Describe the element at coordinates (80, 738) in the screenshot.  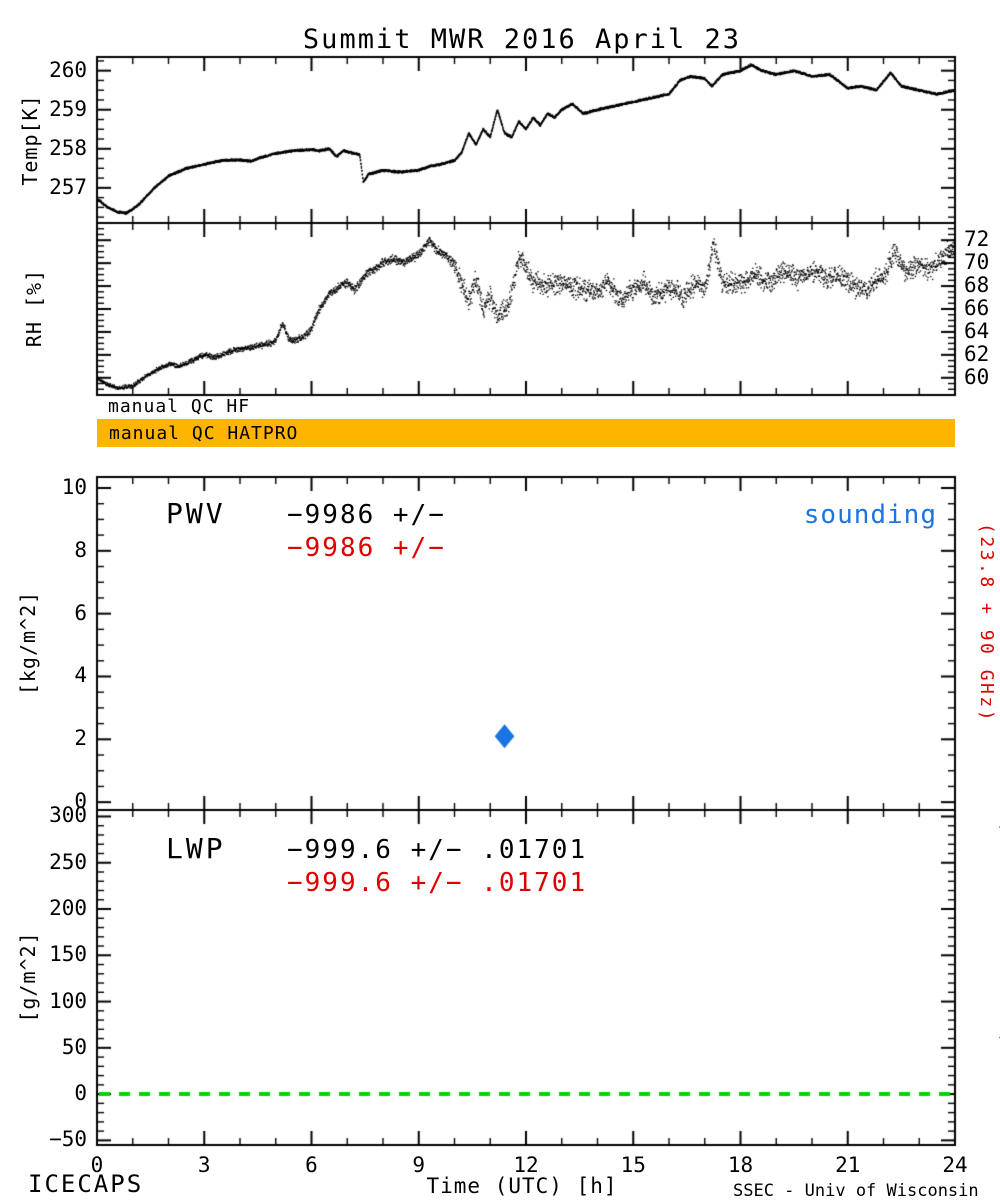
I see `tick-label: 2` at that location.